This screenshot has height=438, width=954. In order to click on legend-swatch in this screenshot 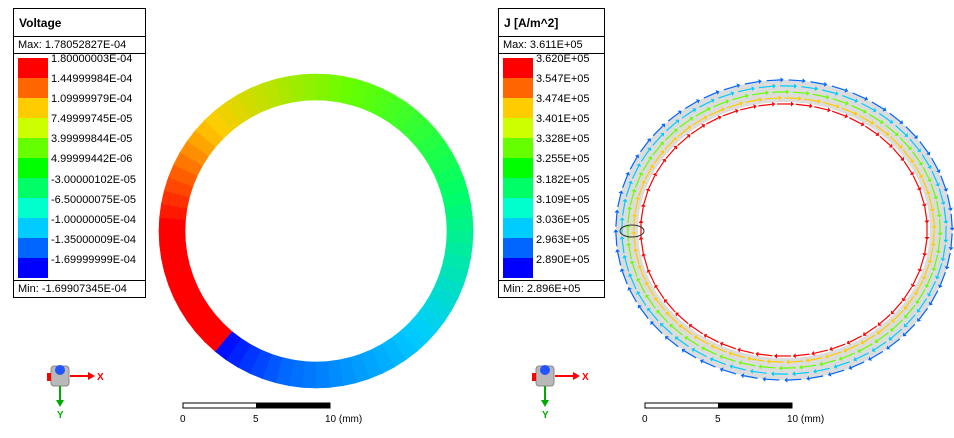, I will do `click(518, 148)`.